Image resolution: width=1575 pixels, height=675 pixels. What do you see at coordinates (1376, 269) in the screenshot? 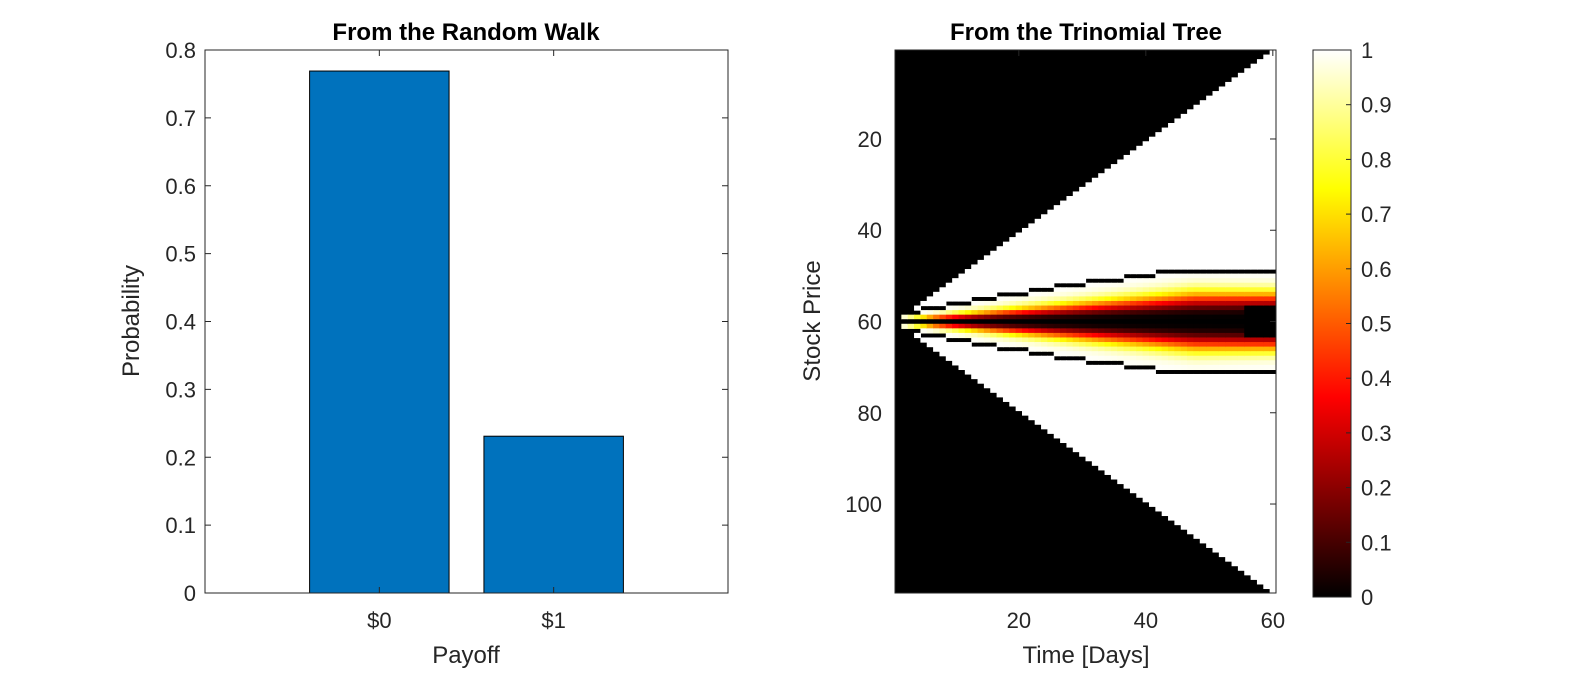
I see `colorbar-tick-label: 0.6` at bounding box center [1376, 269].